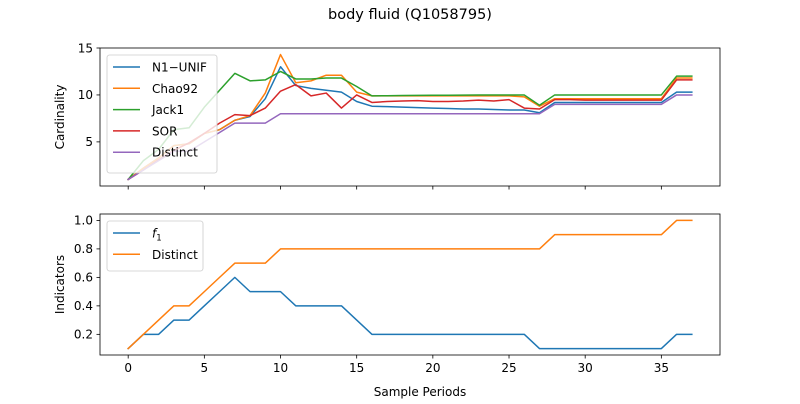  I want to click on cardinality-legend-label: Jack1, so click(167, 110).